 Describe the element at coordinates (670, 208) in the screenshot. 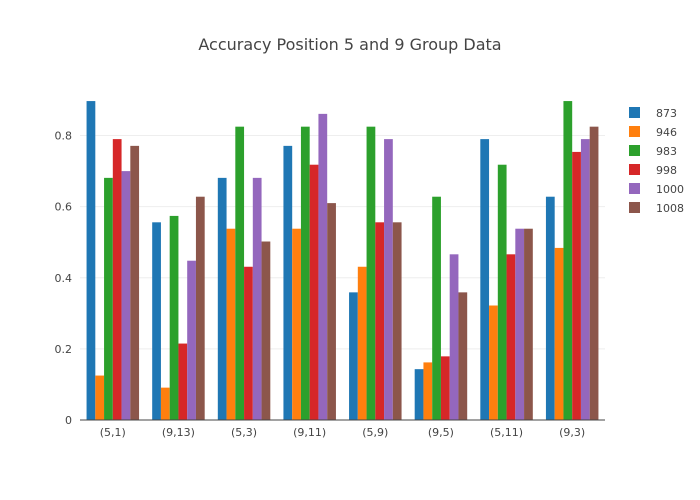

I see `legend-label: 1008` at that location.